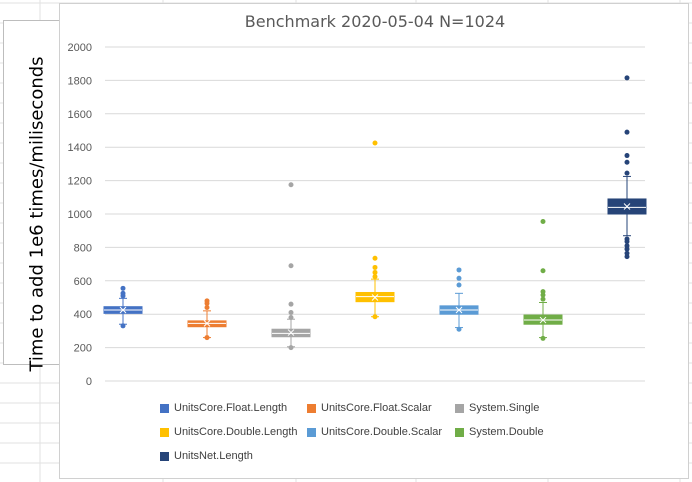 This screenshot has width=692, height=482. What do you see at coordinates (80, 182) in the screenshot?
I see `y-tick-label: 1200` at bounding box center [80, 182].